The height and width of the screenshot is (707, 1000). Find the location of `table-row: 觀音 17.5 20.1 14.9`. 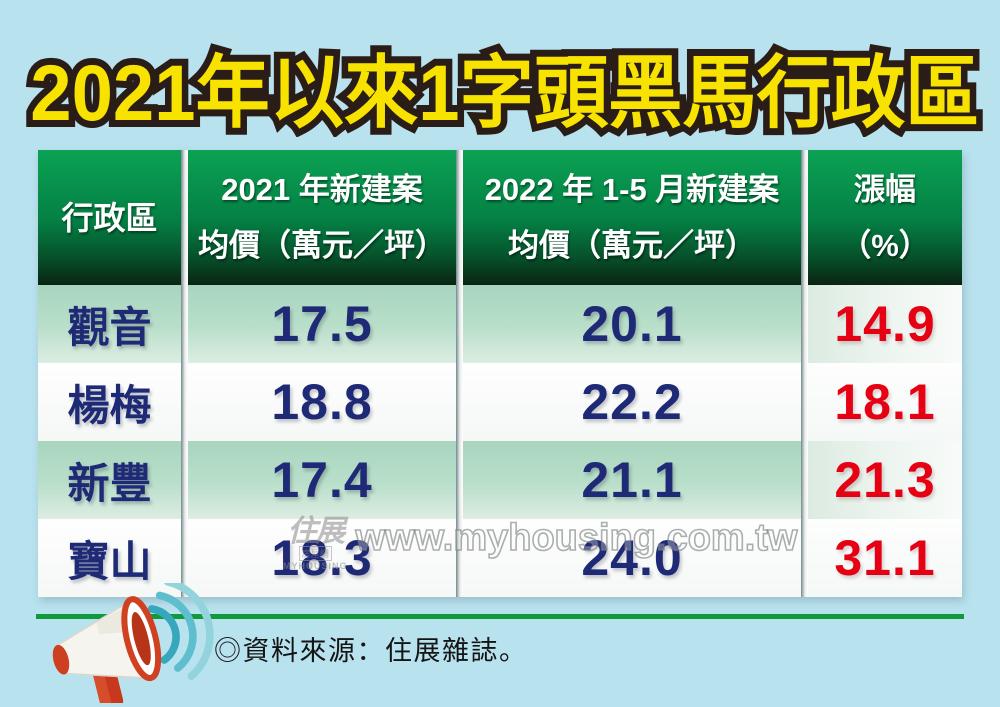

table-row: 觀音 17.5 20.1 14.9 is located at coordinates (500, 324).